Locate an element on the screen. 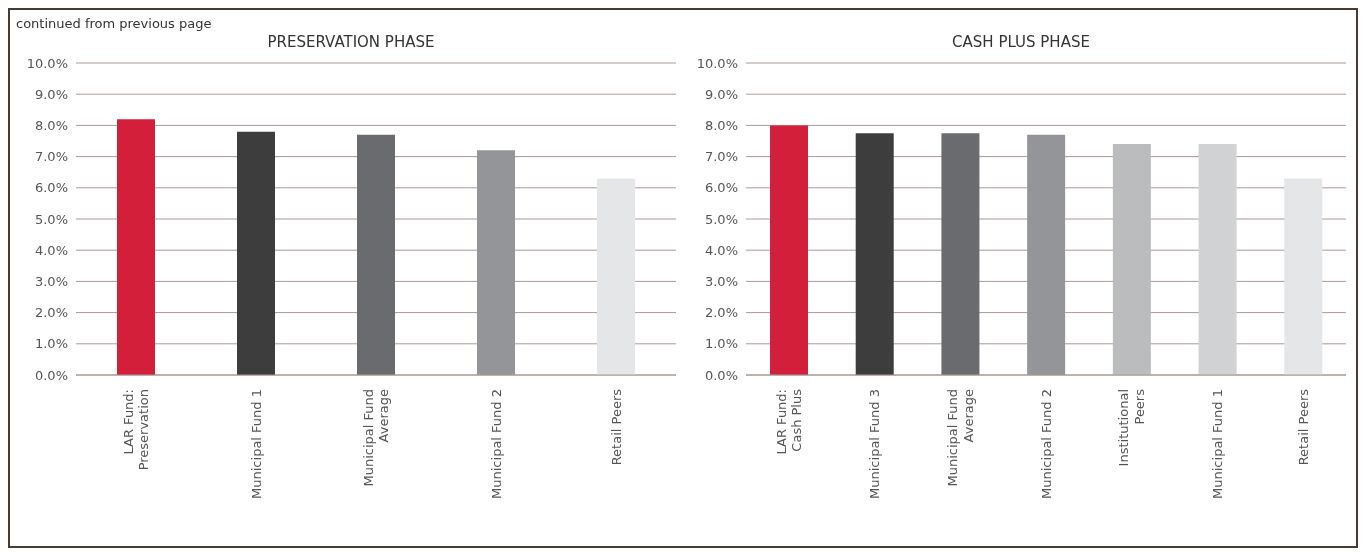  x-tick-label: LAR Fund: Preservation is located at coordinates (136, 430).